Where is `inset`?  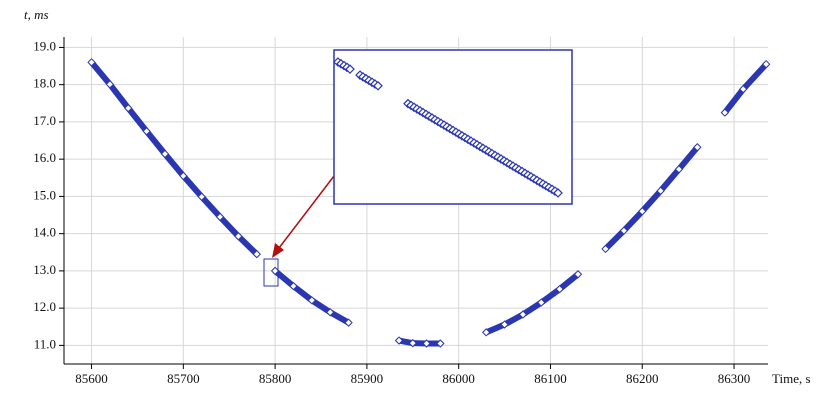
inset is located at coordinates (453, 127).